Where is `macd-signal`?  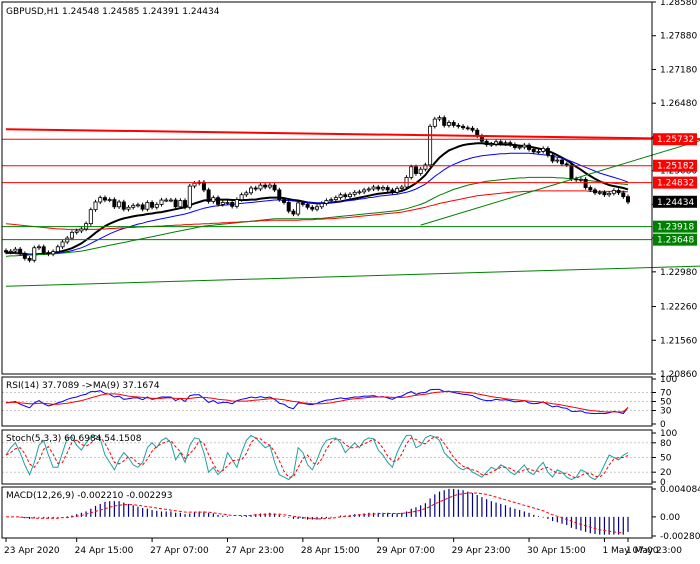 macd-signal is located at coordinates (315, 513).